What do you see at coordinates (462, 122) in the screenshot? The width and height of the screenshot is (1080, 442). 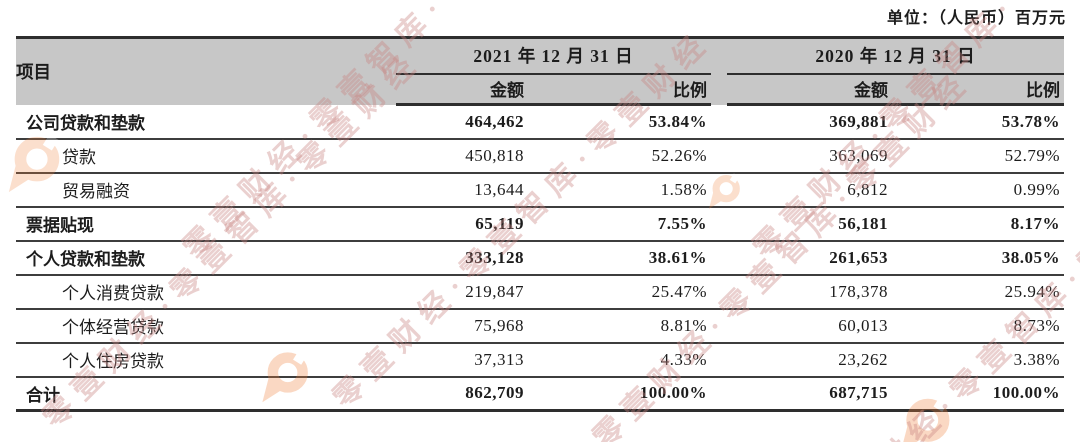 I see `amount-2021: 464,462` at bounding box center [462, 122].